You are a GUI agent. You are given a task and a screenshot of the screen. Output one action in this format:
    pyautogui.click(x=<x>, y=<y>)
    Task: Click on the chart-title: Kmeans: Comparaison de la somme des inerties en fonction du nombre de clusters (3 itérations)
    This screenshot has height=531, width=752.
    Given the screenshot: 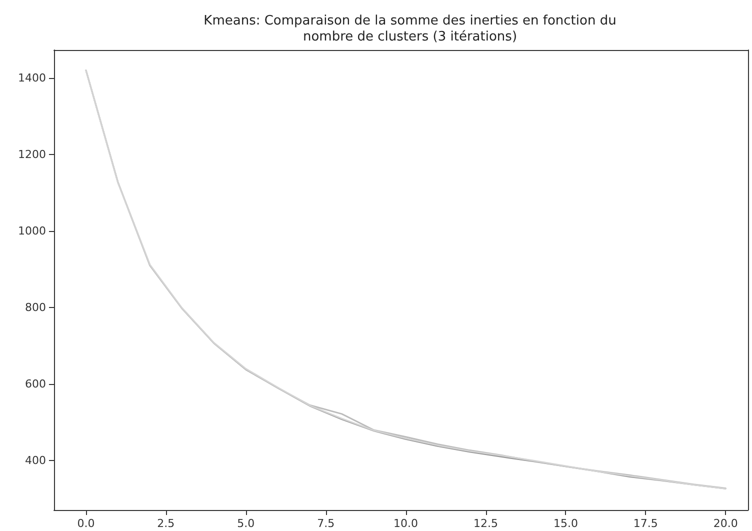 What is the action you would take?
    pyautogui.click(x=410, y=29)
    